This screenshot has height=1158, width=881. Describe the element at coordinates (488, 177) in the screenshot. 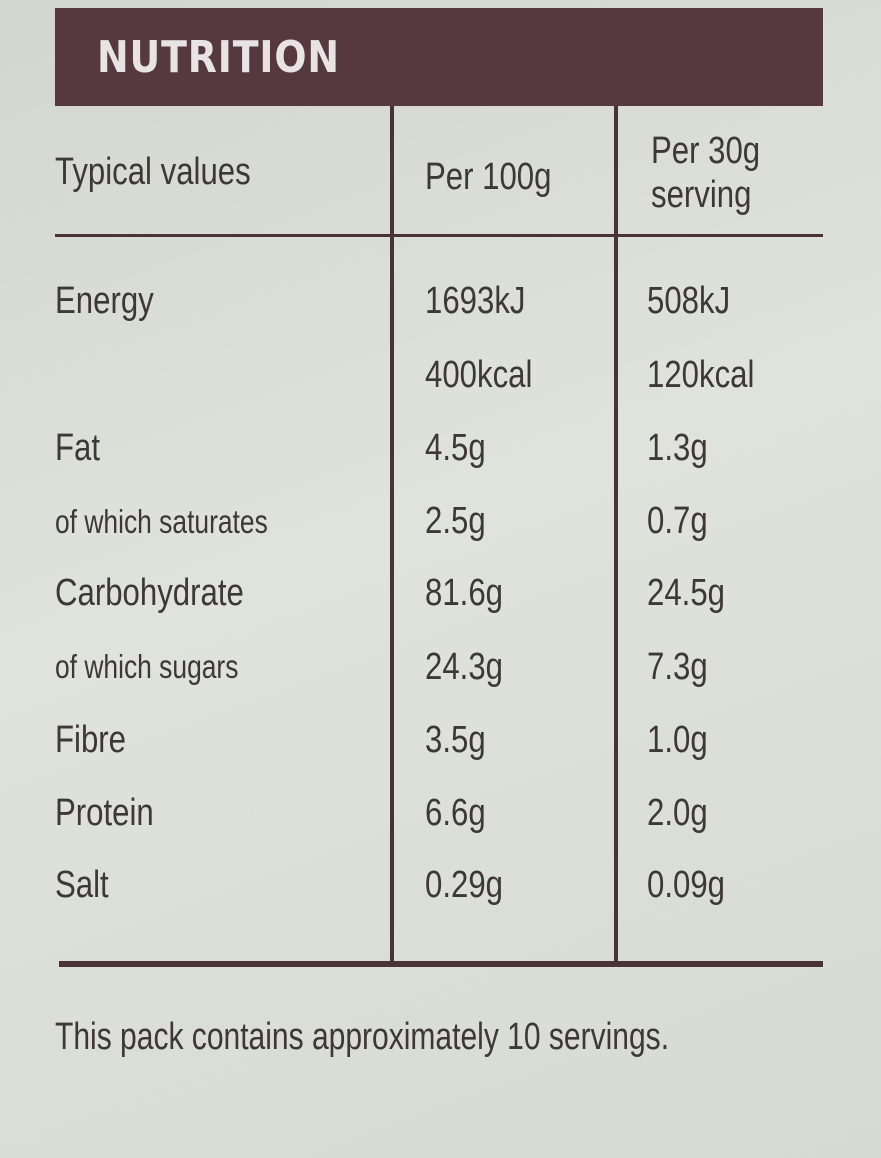

I see `column-header-per-100g: Per 100g` at that location.